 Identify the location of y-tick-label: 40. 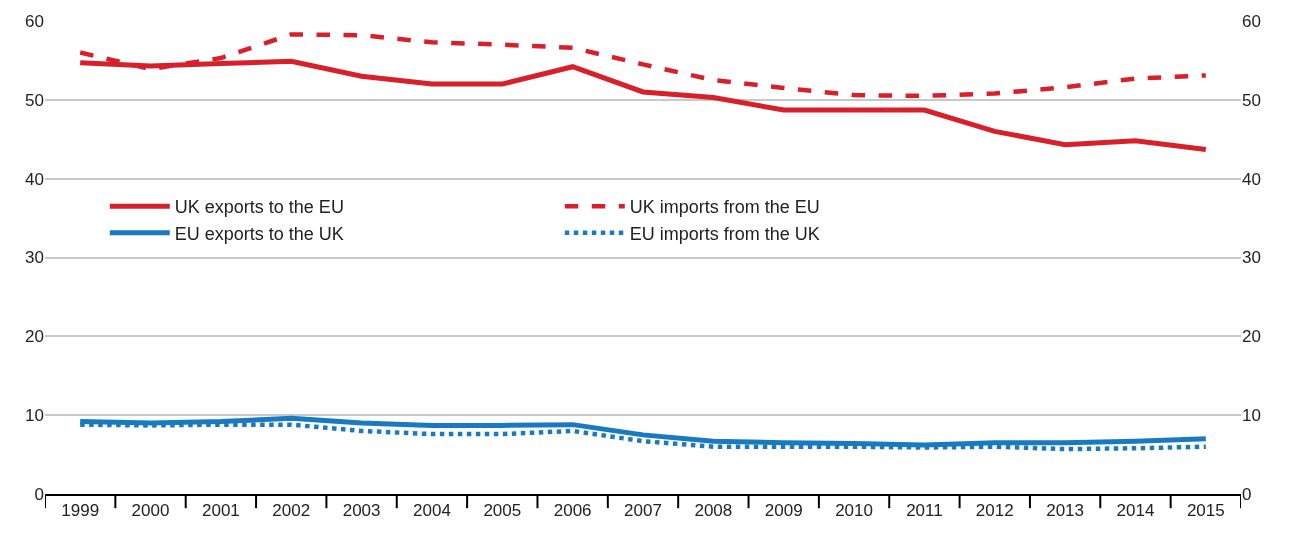
(34, 179).